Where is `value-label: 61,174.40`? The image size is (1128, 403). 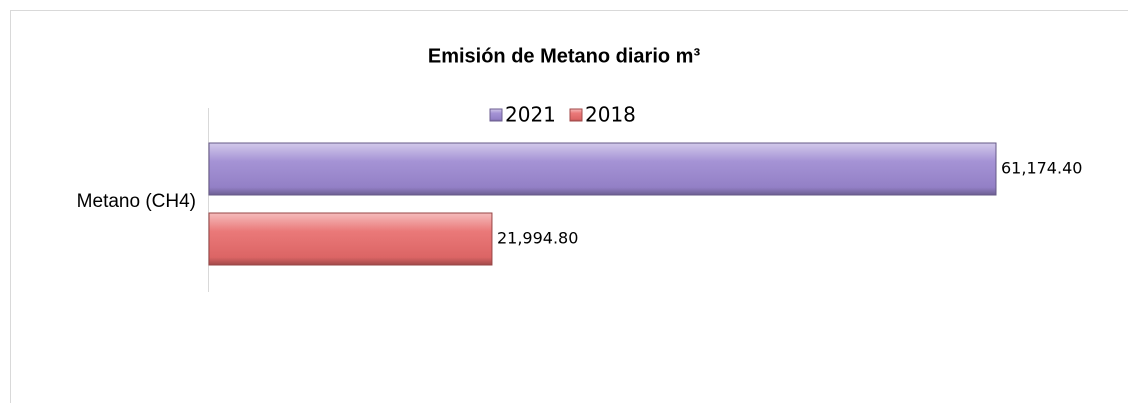
value-label: 61,174.40 is located at coordinates (1041, 168).